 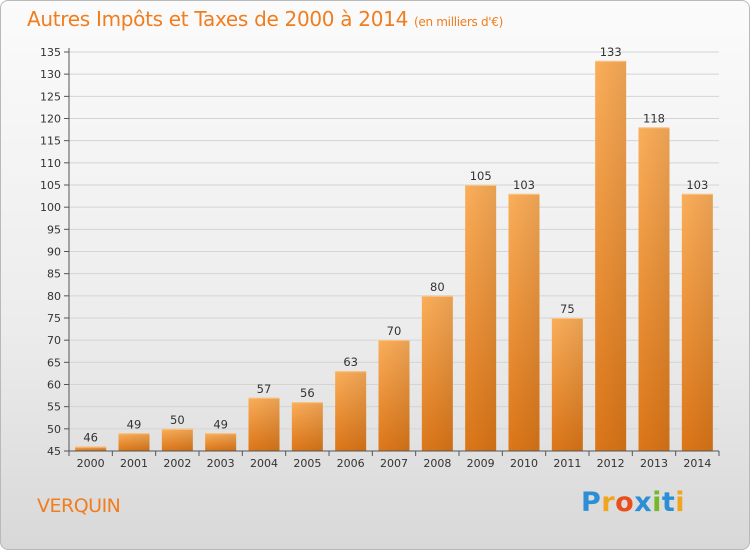 What do you see at coordinates (567, 463) in the screenshot?
I see `x-tick-label: 2011` at bounding box center [567, 463].